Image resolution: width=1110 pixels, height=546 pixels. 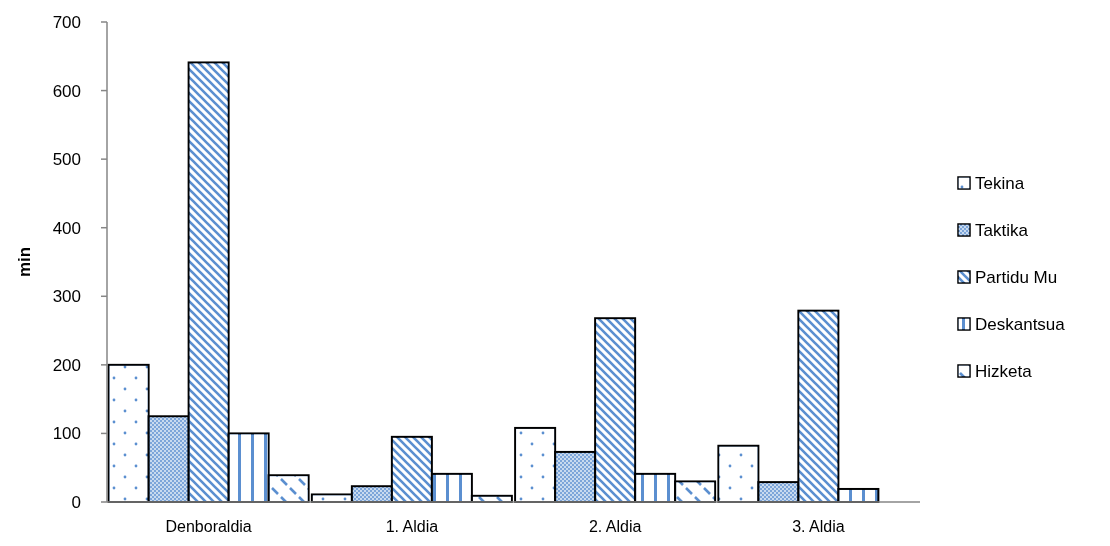 What do you see at coordinates (615, 526) in the screenshot?
I see `x-tick-label: 2. Aldia` at bounding box center [615, 526].